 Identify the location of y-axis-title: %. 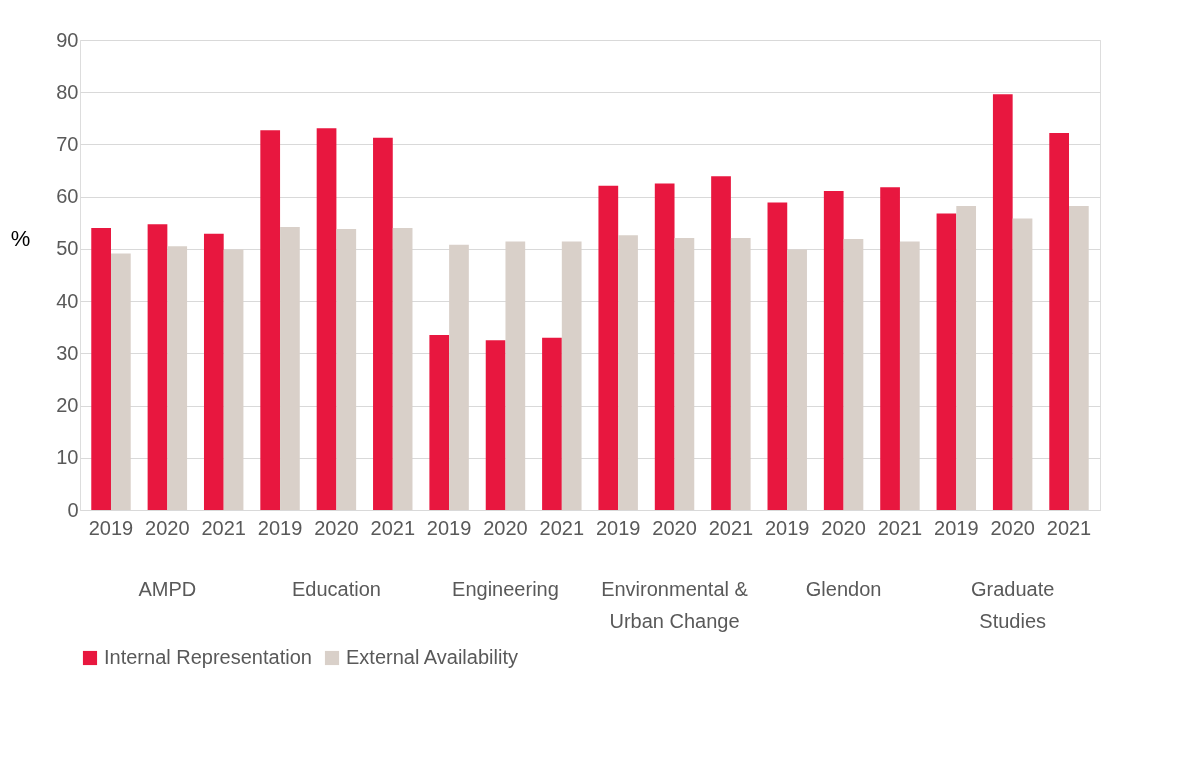
(20, 238).